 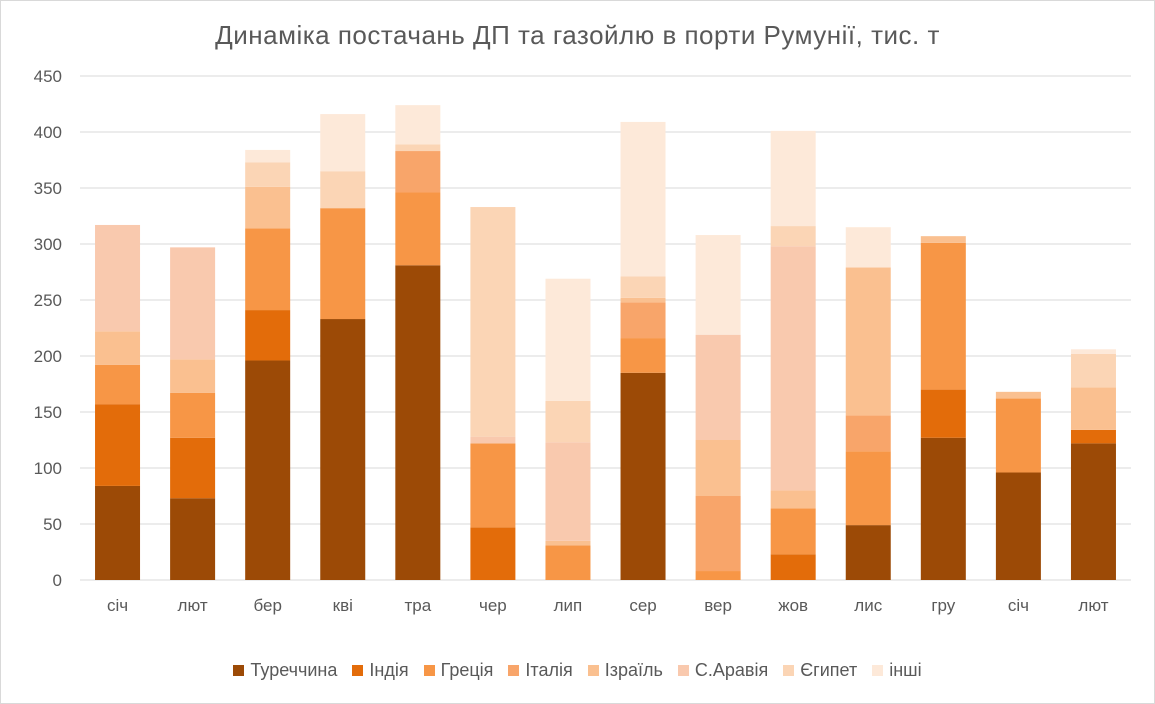 I want to click on x-tick-label: тра, so click(x=417, y=605).